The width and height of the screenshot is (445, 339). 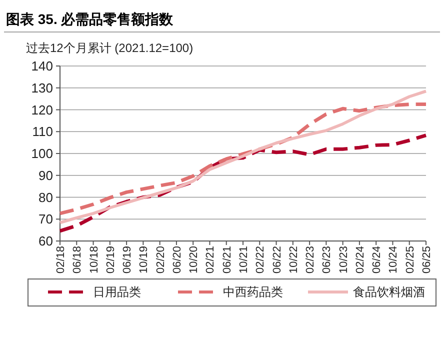 I want to click on x-tick-label: 02/20, so click(x=160, y=260).